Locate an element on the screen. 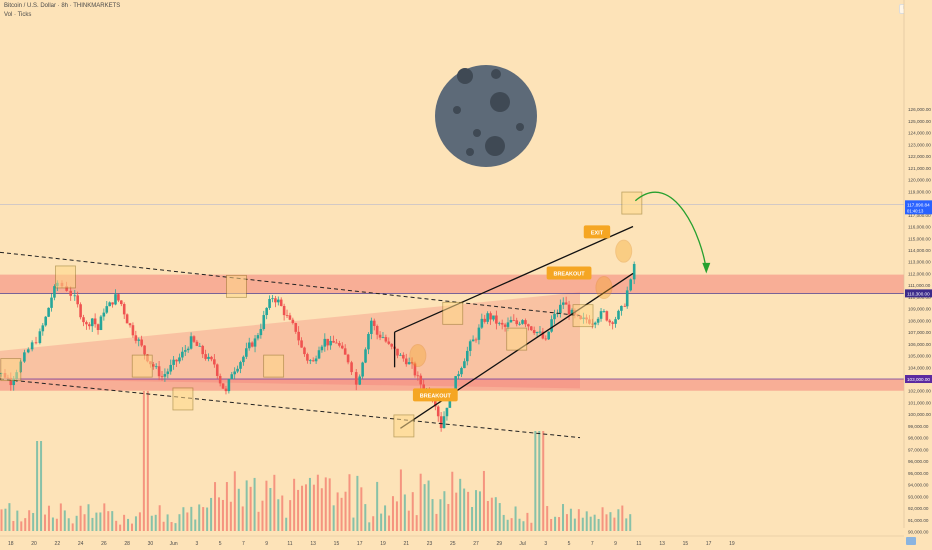  price-level-bg is located at coordinates (918, 293).